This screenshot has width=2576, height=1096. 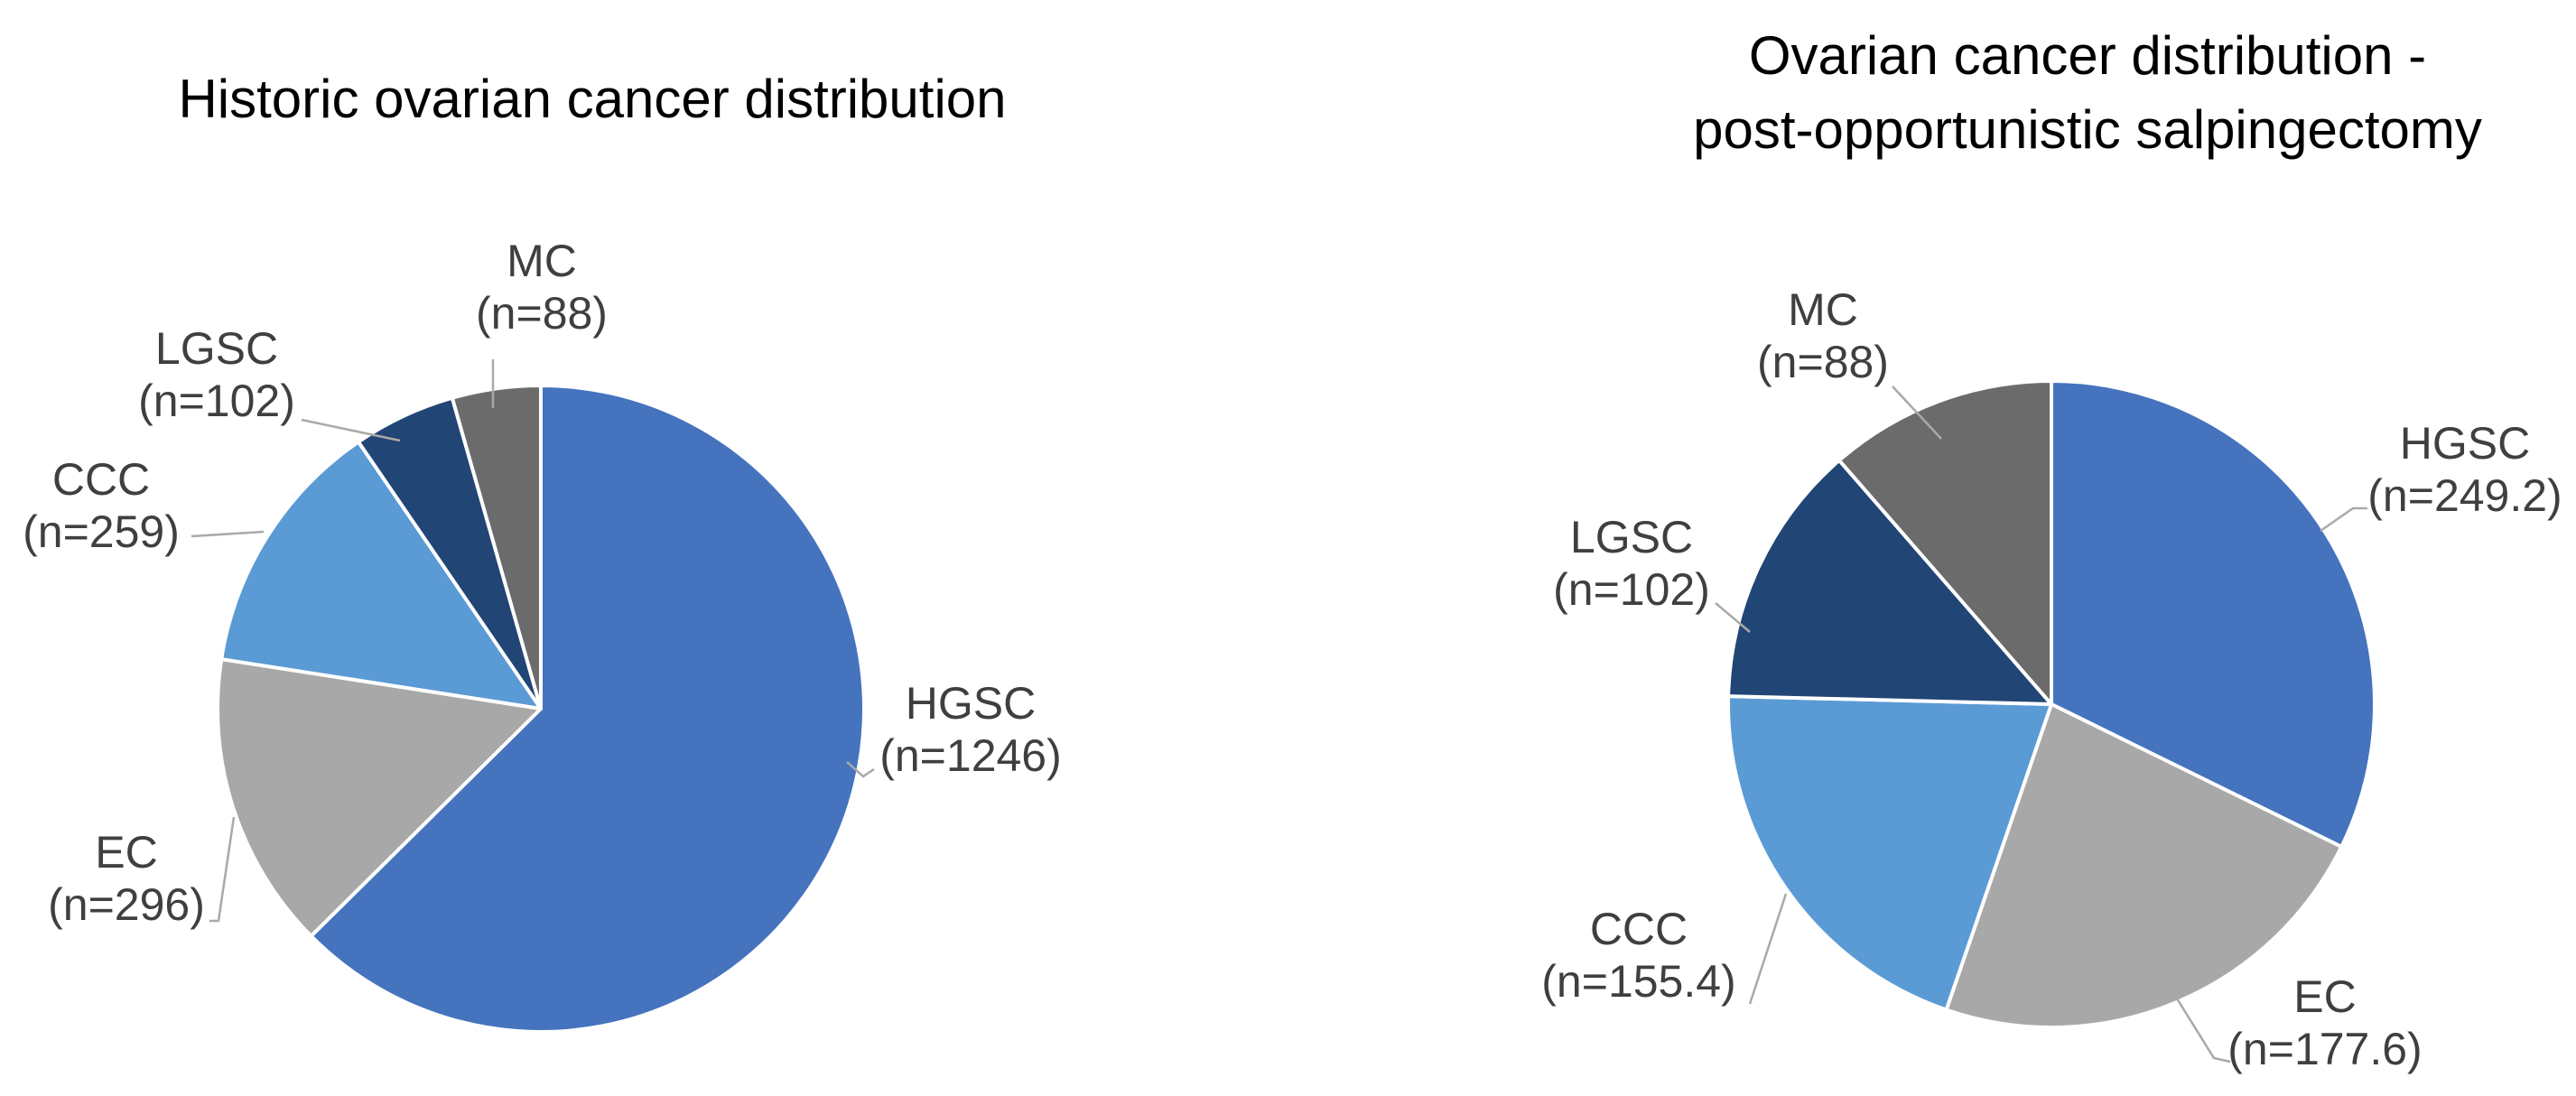 I want to click on slice-label-historic-ec: EC (n=296), so click(x=126, y=878).